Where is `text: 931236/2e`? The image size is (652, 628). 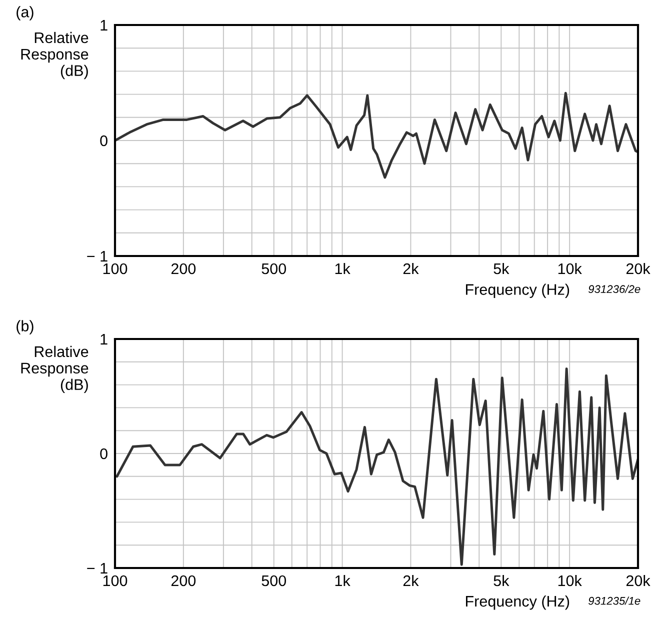 text: 931236/2e is located at coordinates (614, 289).